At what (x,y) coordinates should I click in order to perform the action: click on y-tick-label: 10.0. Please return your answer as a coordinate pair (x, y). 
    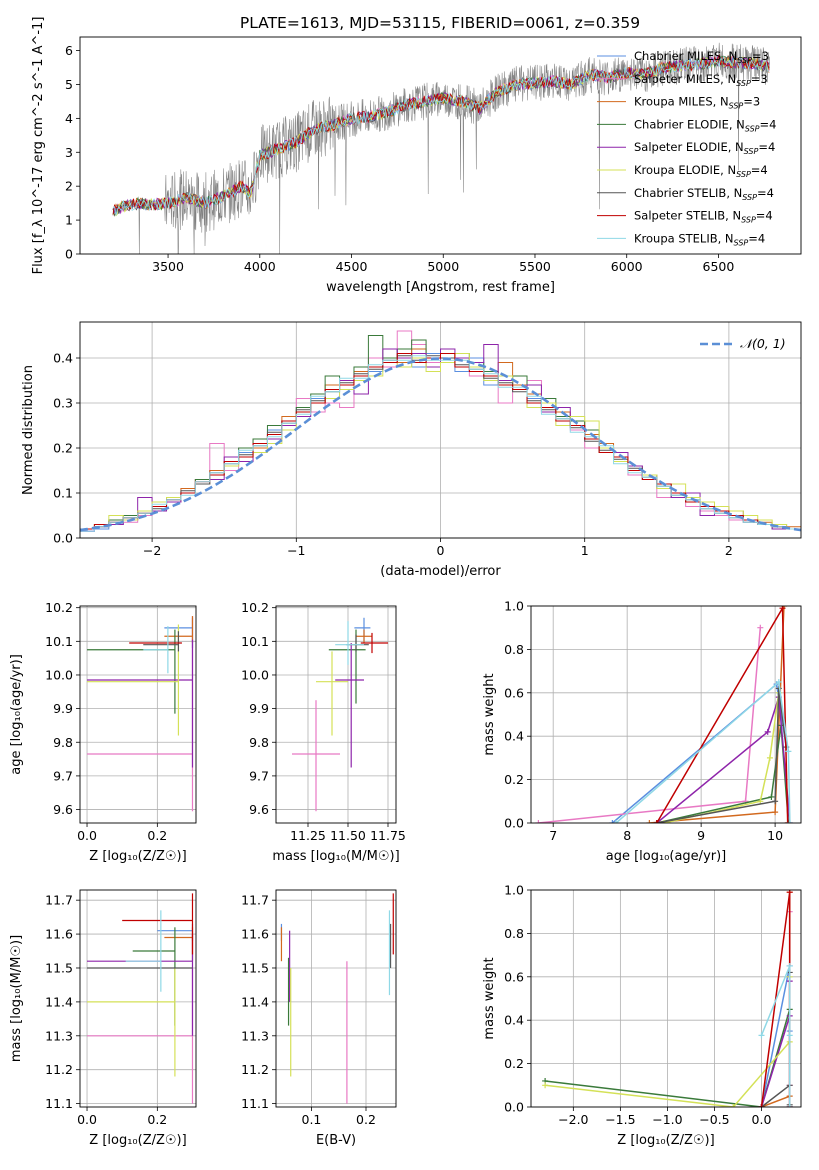
    Looking at the image, I should click on (59, 674).